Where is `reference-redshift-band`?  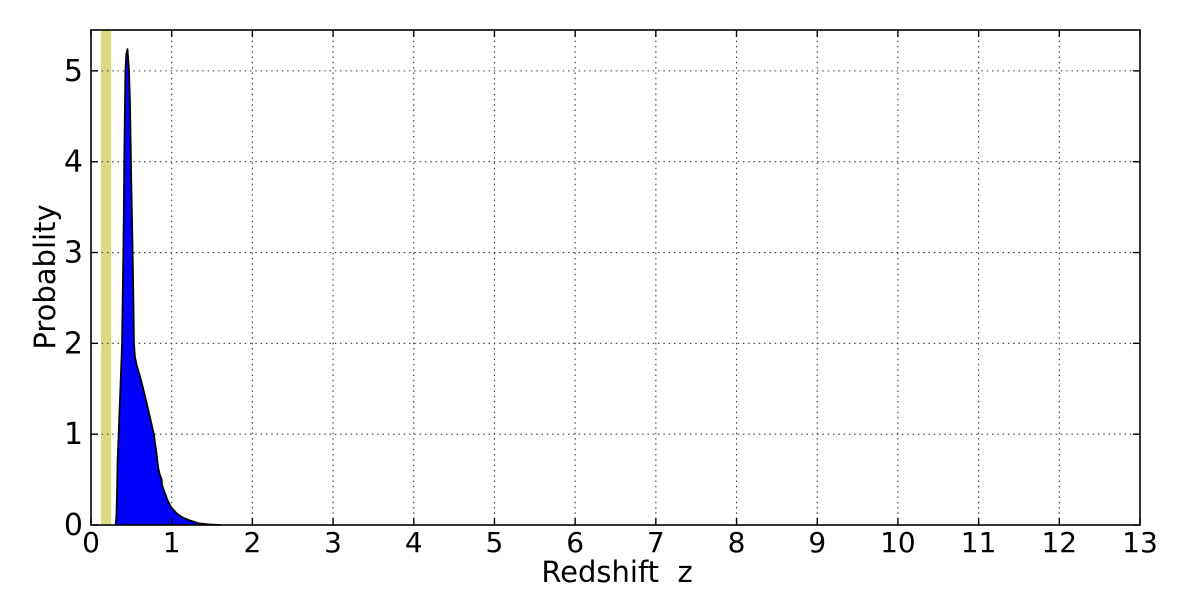 reference-redshift-band is located at coordinates (106, 277).